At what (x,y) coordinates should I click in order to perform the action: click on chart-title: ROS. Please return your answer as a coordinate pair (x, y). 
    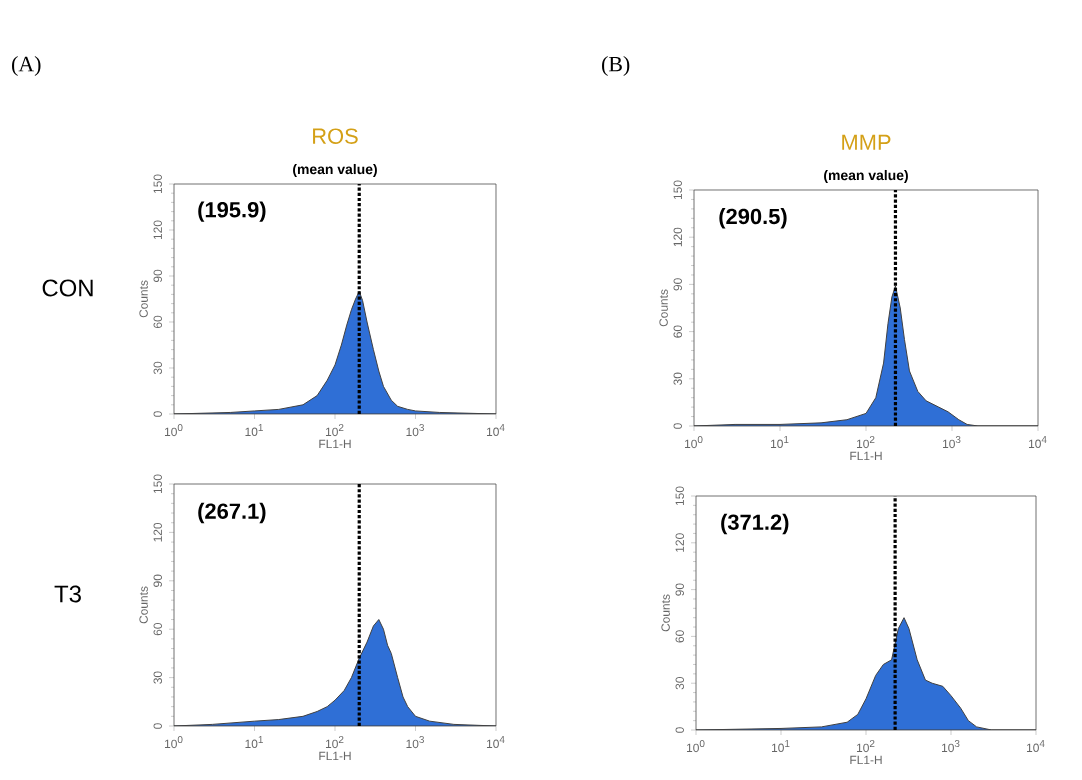
    Looking at the image, I should click on (335, 136).